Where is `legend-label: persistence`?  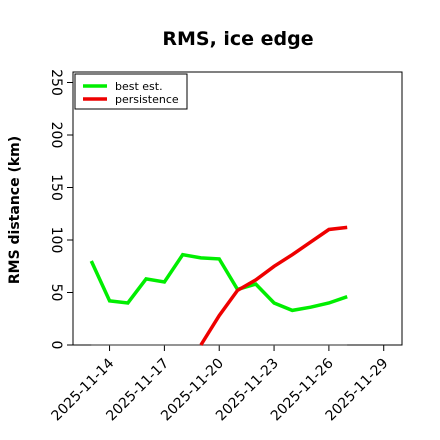 legend-label: persistence is located at coordinates (147, 99).